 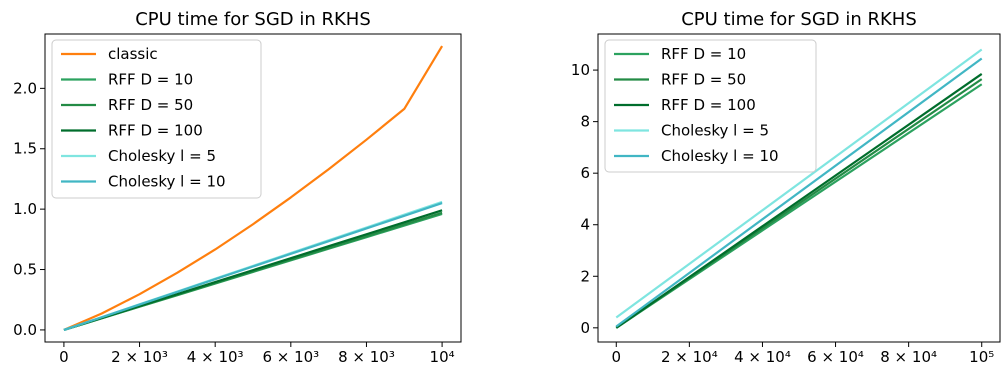 I want to click on legend-label: classic, so click(x=133, y=54).